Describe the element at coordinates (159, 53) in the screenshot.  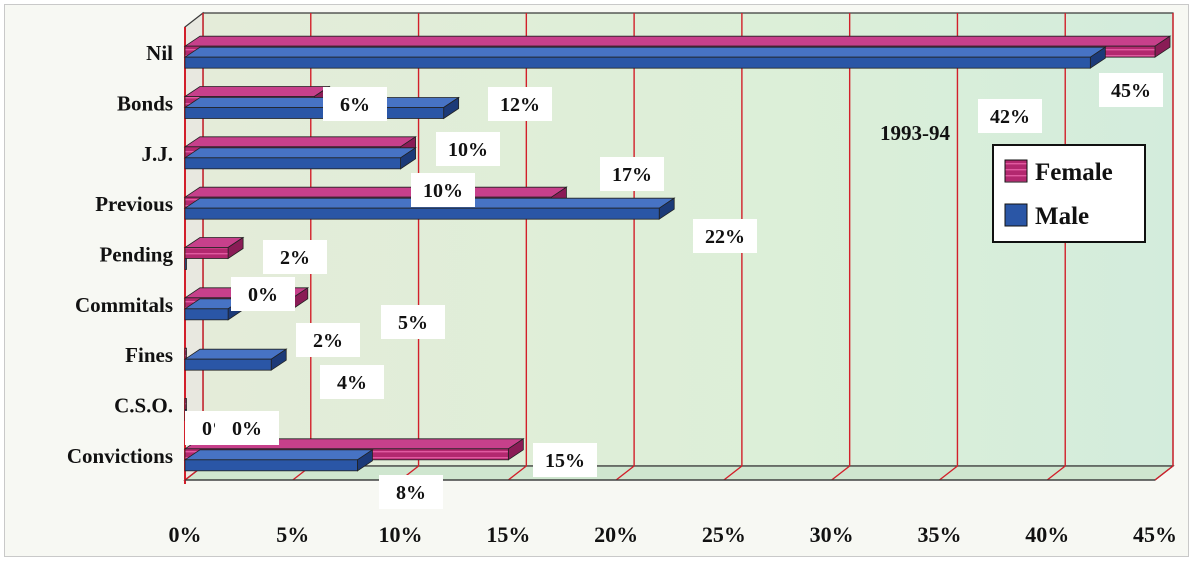
I see `category-label: Nil` at that location.